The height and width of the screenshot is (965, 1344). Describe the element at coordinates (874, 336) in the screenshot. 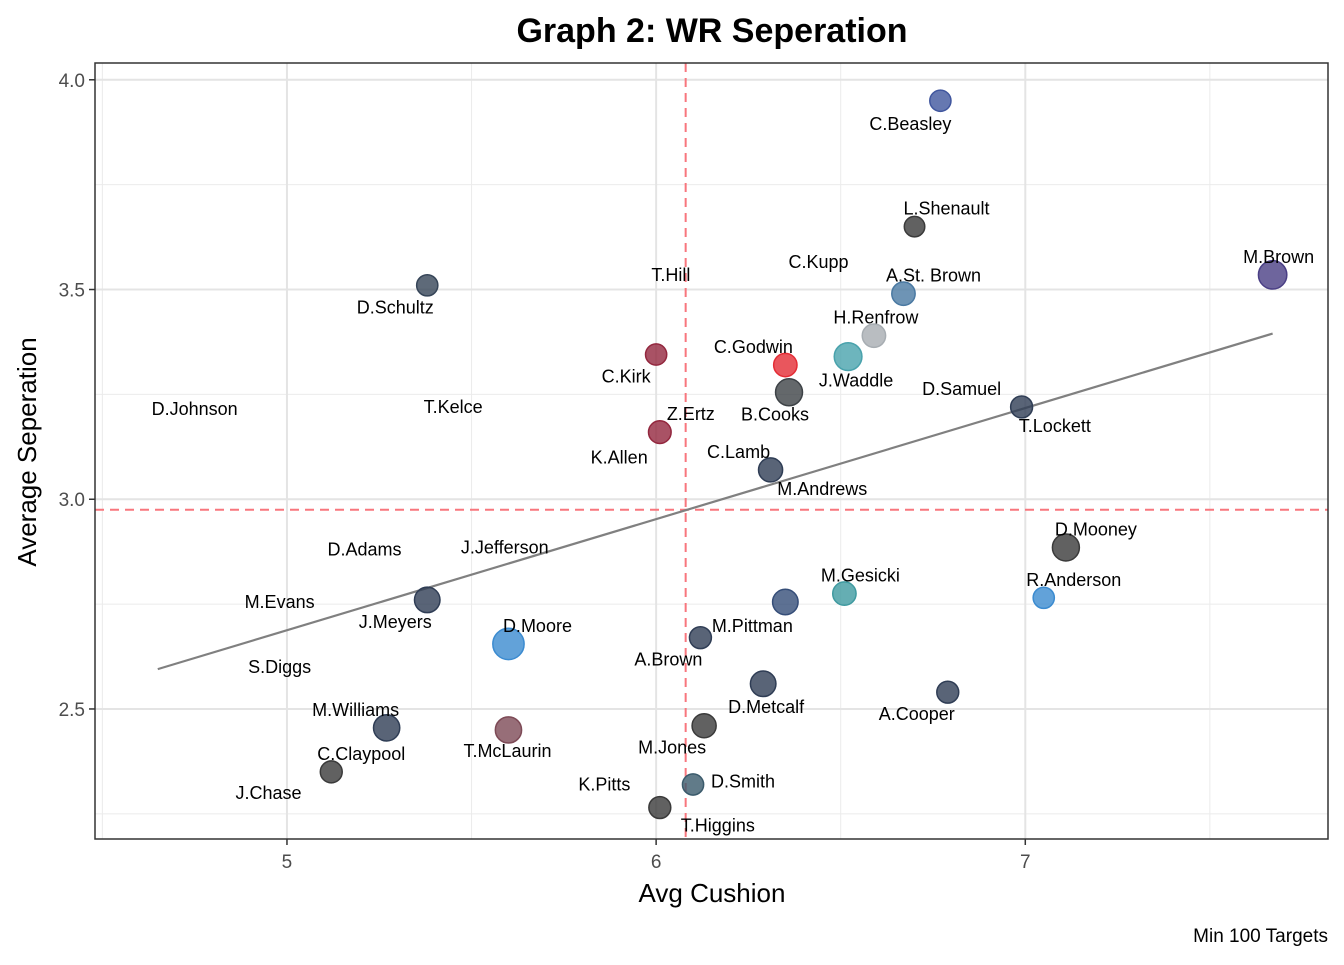

I see `point-h-renfrow` at that location.